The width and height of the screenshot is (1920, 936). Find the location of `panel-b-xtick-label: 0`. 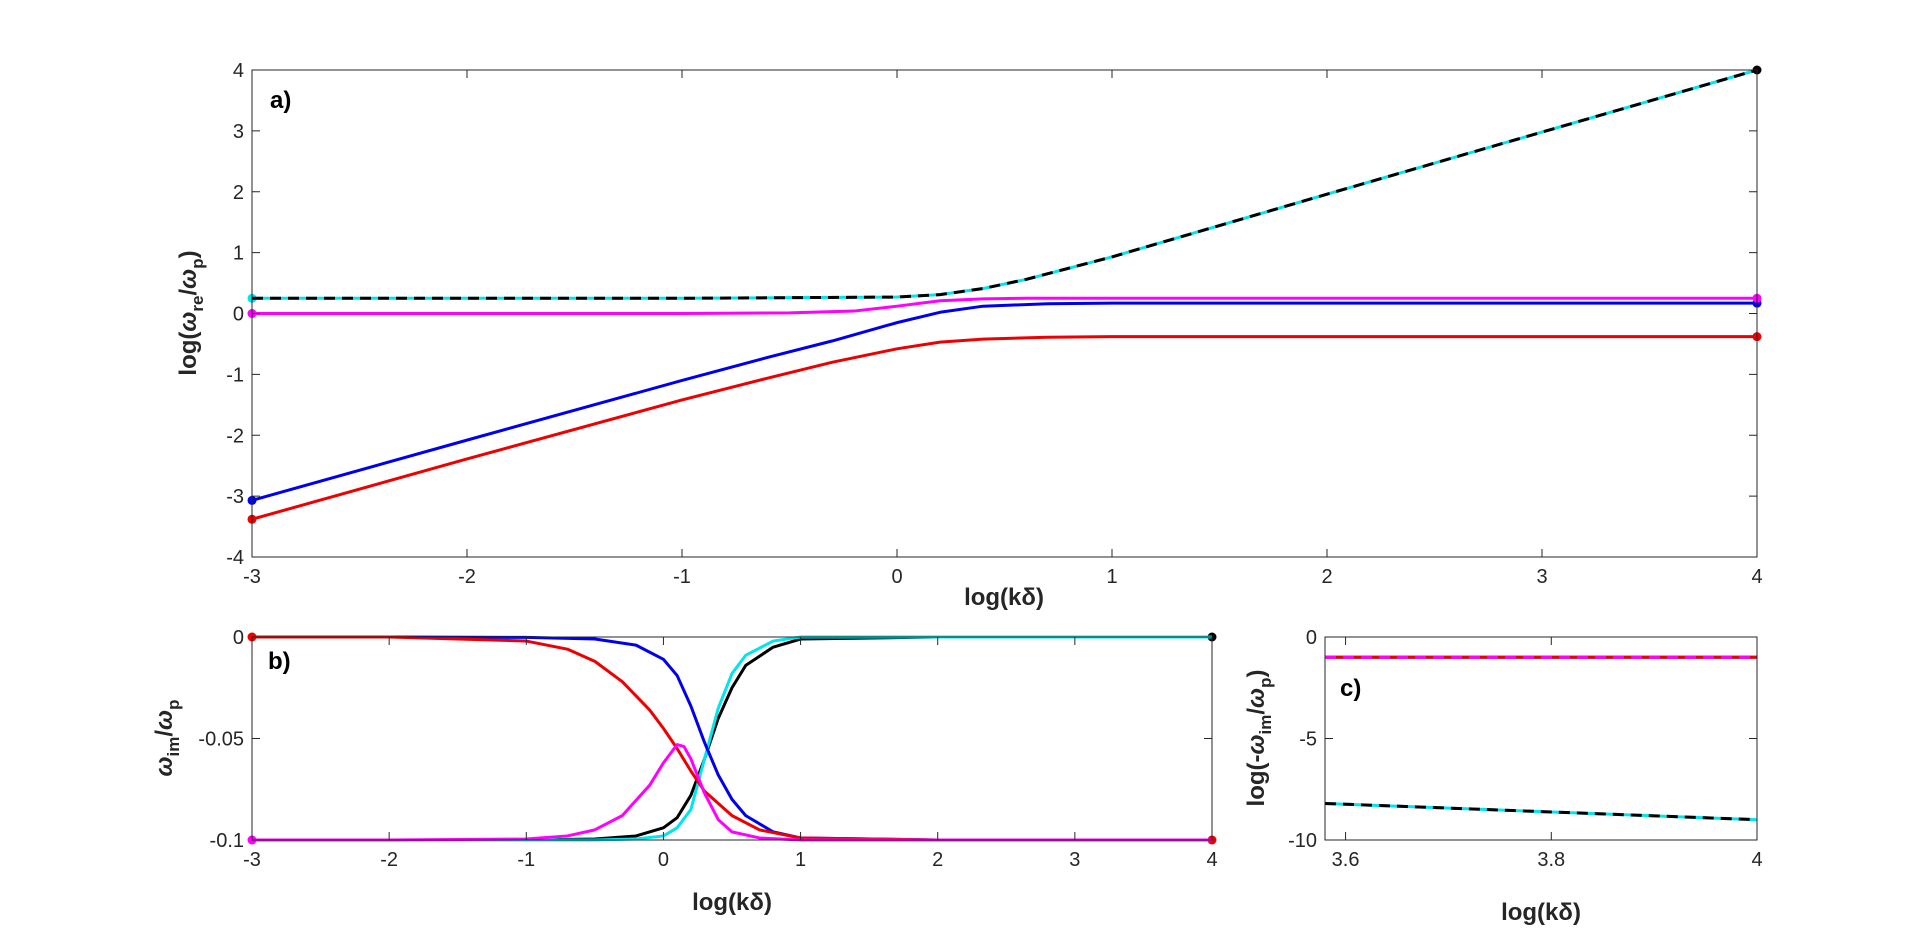

panel-b-xtick-label: 0 is located at coordinates (663, 860).